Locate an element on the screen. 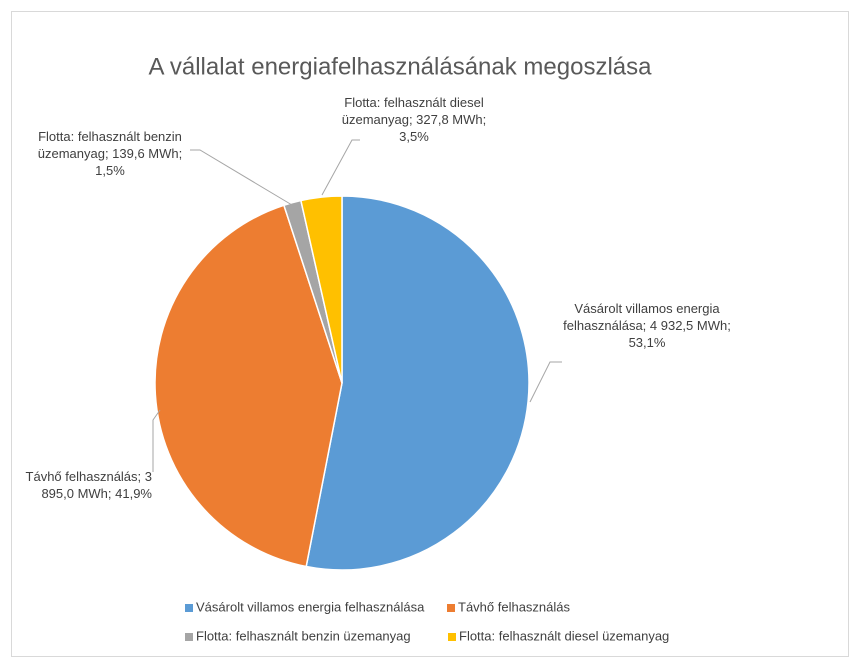 The width and height of the screenshot is (861, 657). legend-label: Vásárolt villamos energia felhasználása is located at coordinates (310, 606).